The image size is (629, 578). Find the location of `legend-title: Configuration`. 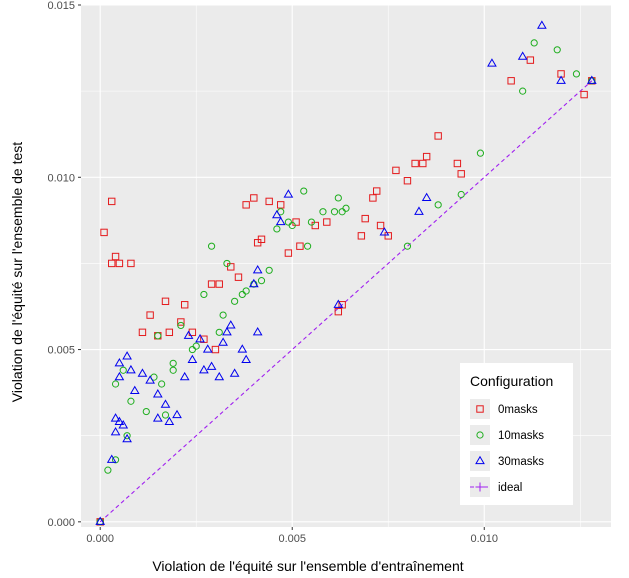

legend-title: Configuration is located at coordinates (511, 381).